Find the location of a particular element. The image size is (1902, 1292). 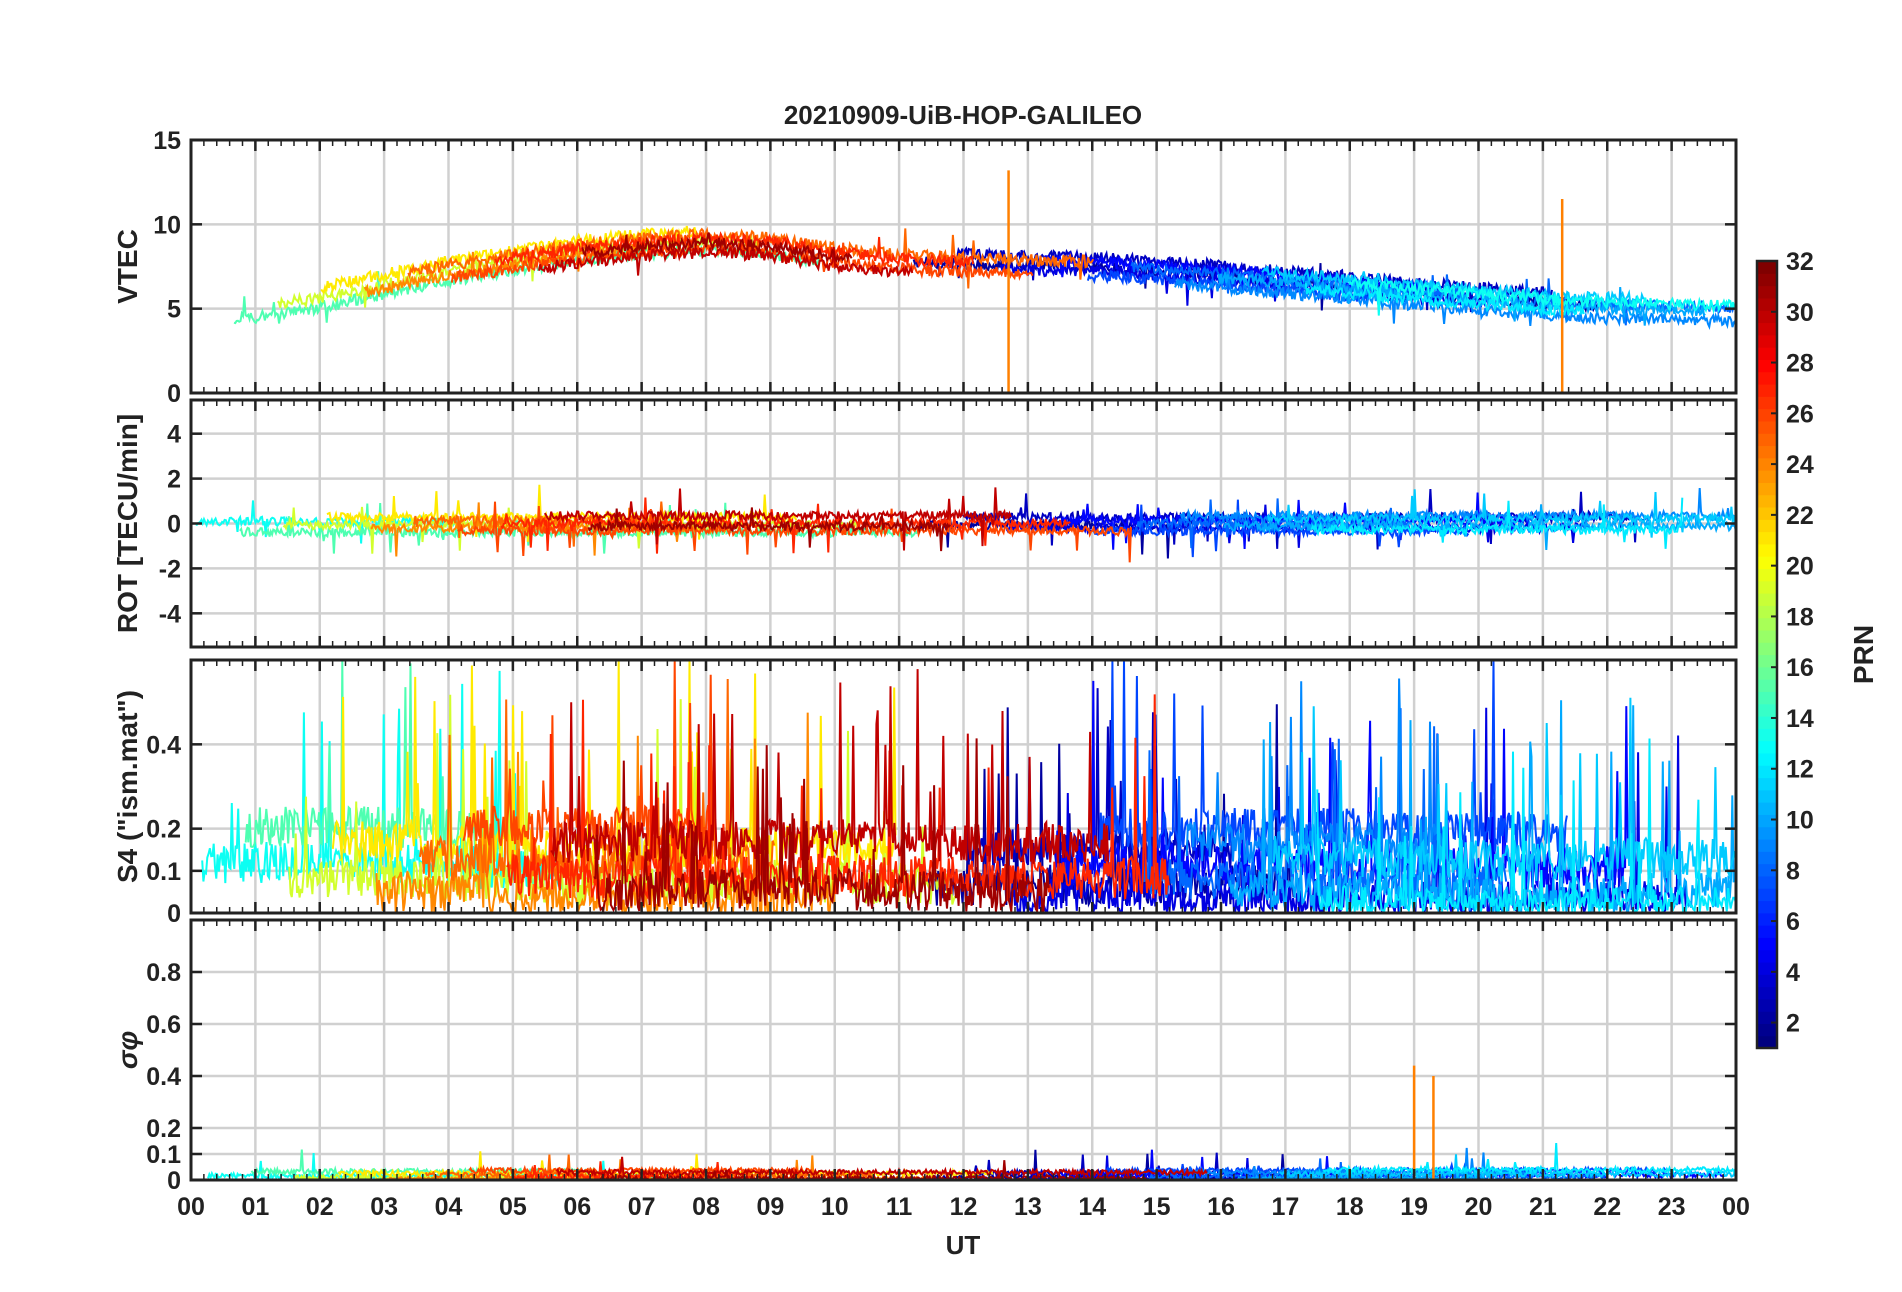

colorbar-tick-label: 30 is located at coordinates (1800, 313).